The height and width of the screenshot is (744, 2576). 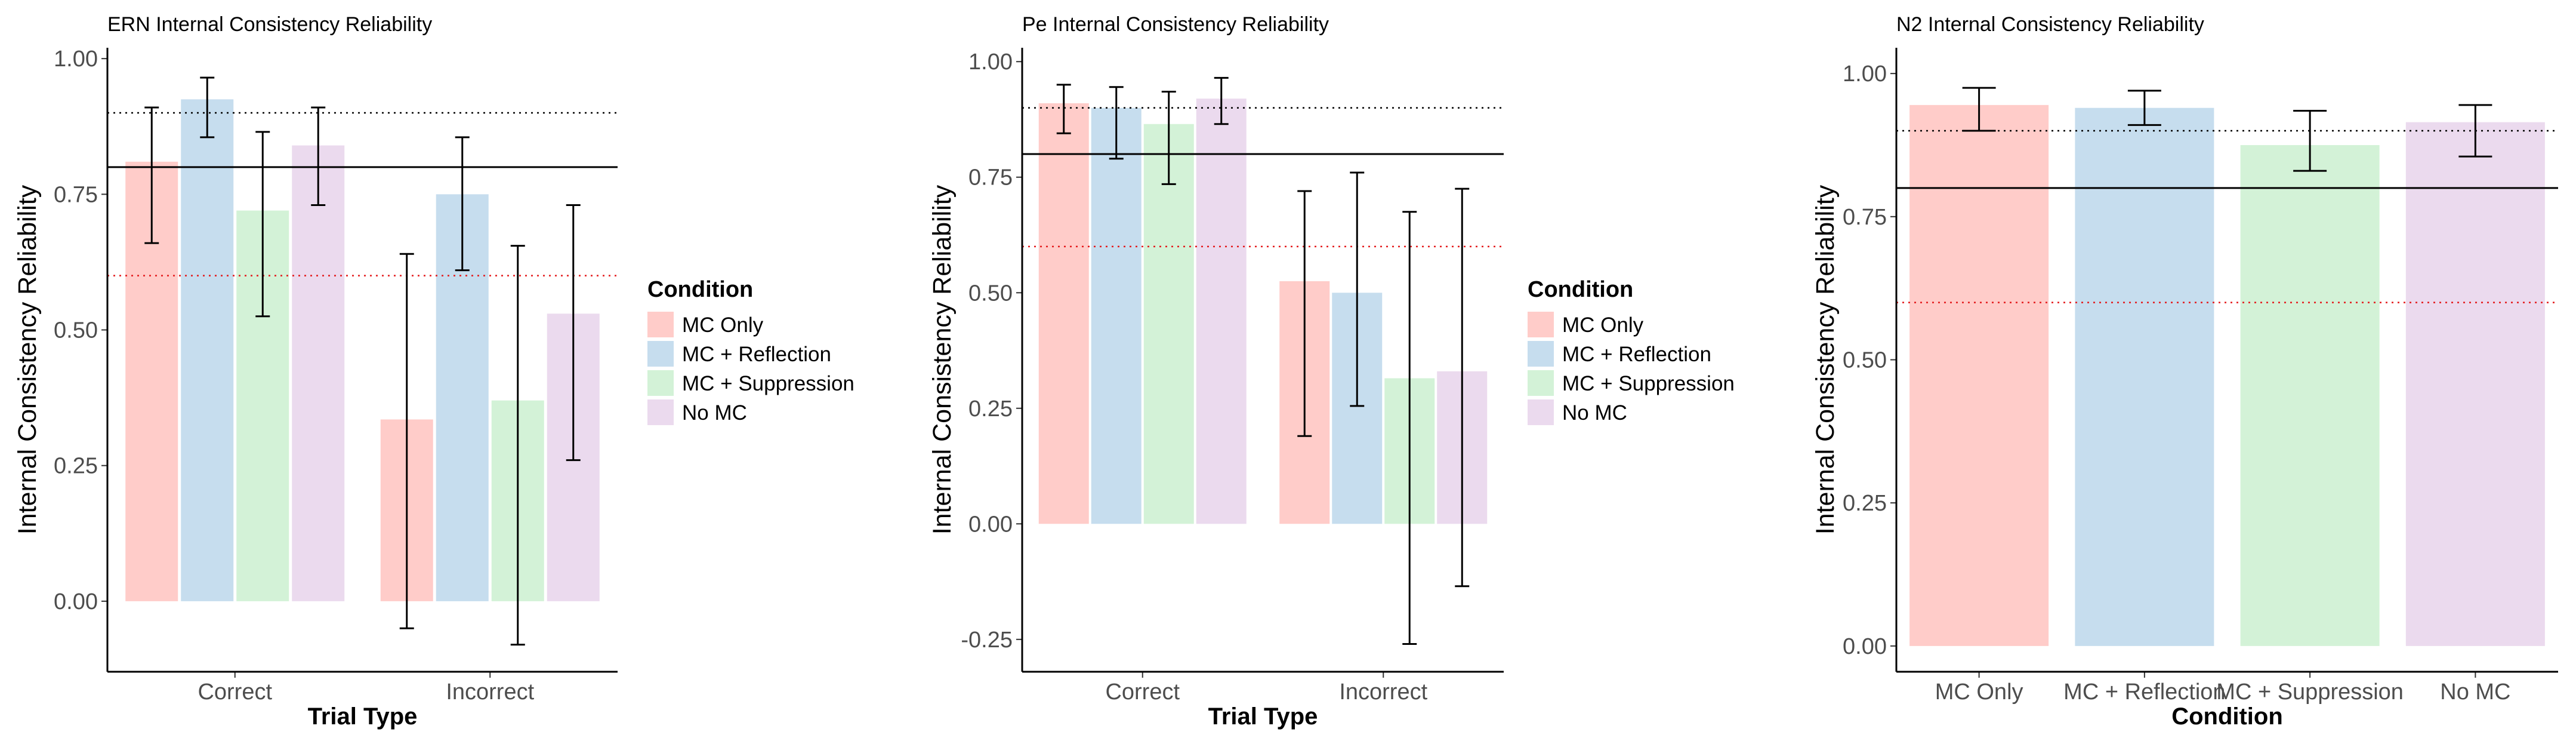 What do you see at coordinates (1176, 24) in the screenshot?
I see `chart-title: Pe Internal Consistency Reliability` at bounding box center [1176, 24].